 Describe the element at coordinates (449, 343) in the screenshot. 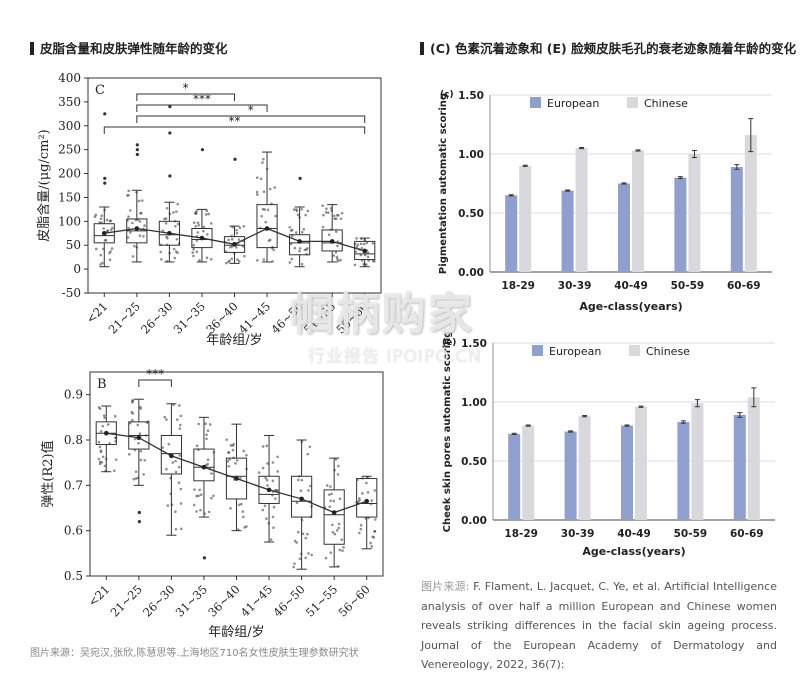

I see `panel-label: (e)` at that location.